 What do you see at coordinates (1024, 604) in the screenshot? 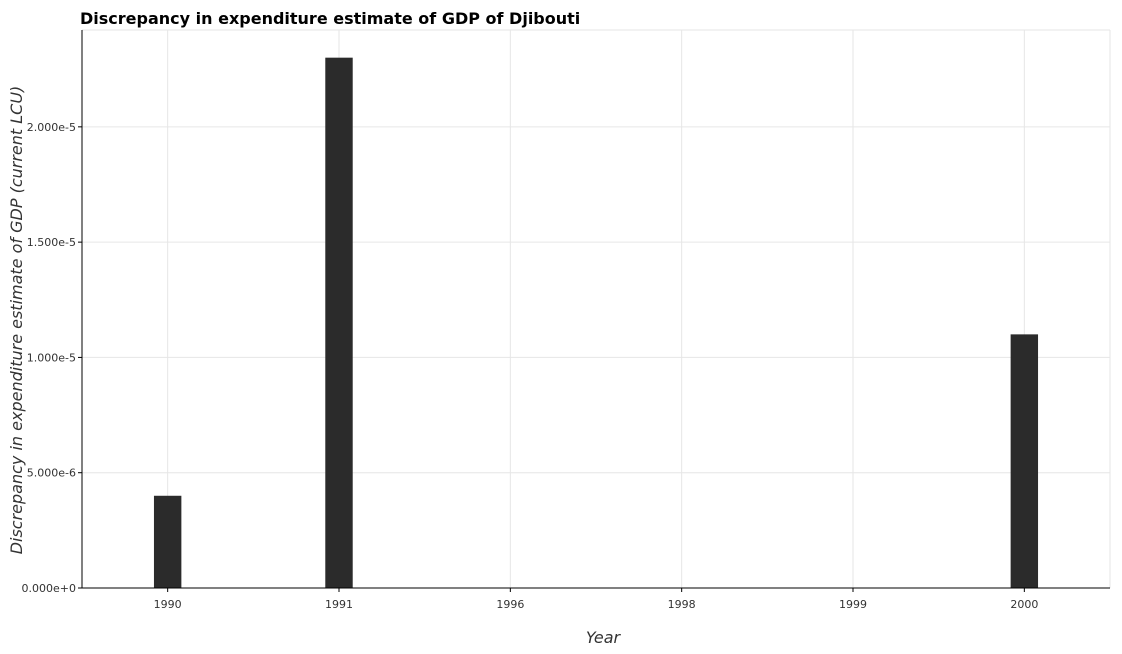
I see `x-tick-label: 2000` at bounding box center [1024, 604].